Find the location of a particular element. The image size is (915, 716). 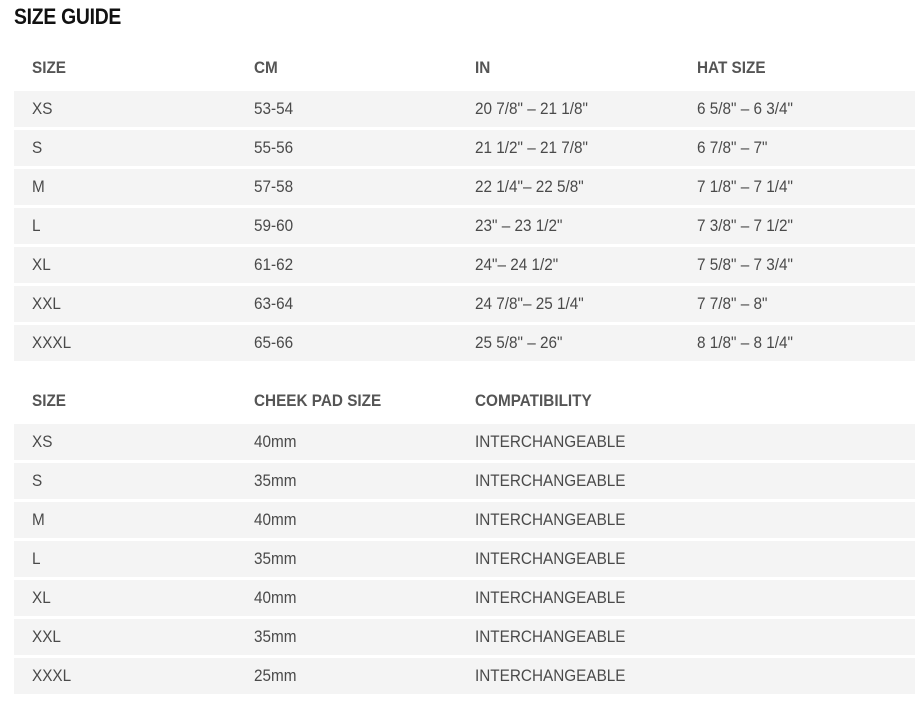

table-row: XXL 63-64 24 7/8"– 25 1/4" 7 7/8" – 8" is located at coordinates (464, 304).